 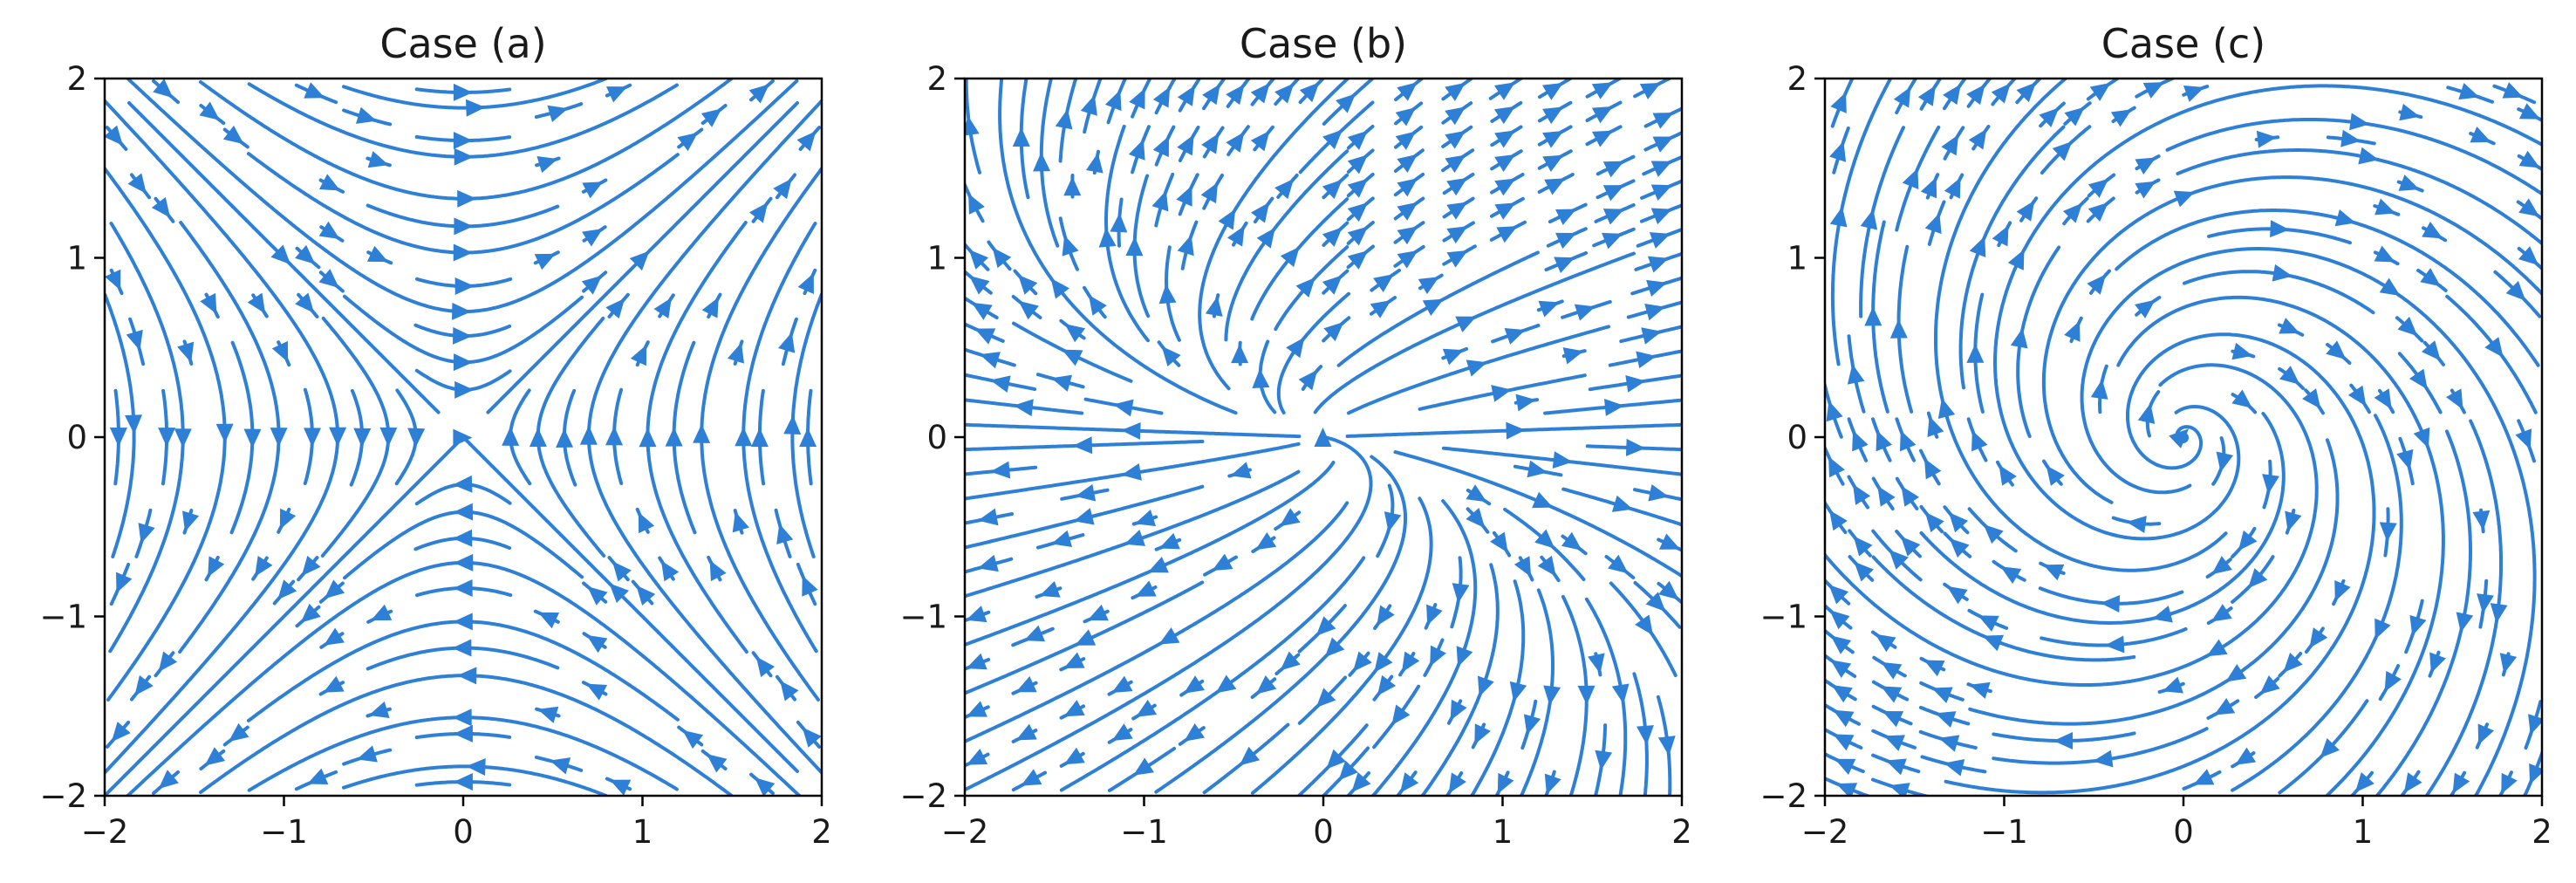 What do you see at coordinates (1681, 832) in the screenshot?
I see `x-tick-label: 2` at bounding box center [1681, 832].